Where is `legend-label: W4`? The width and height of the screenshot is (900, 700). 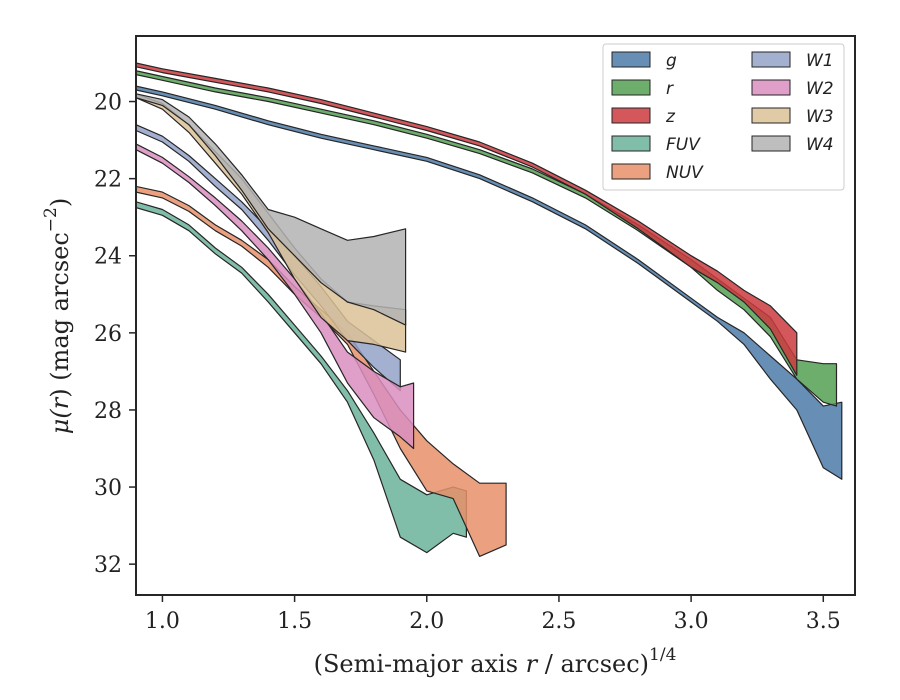 legend-label: W4 is located at coordinates (820, 145).